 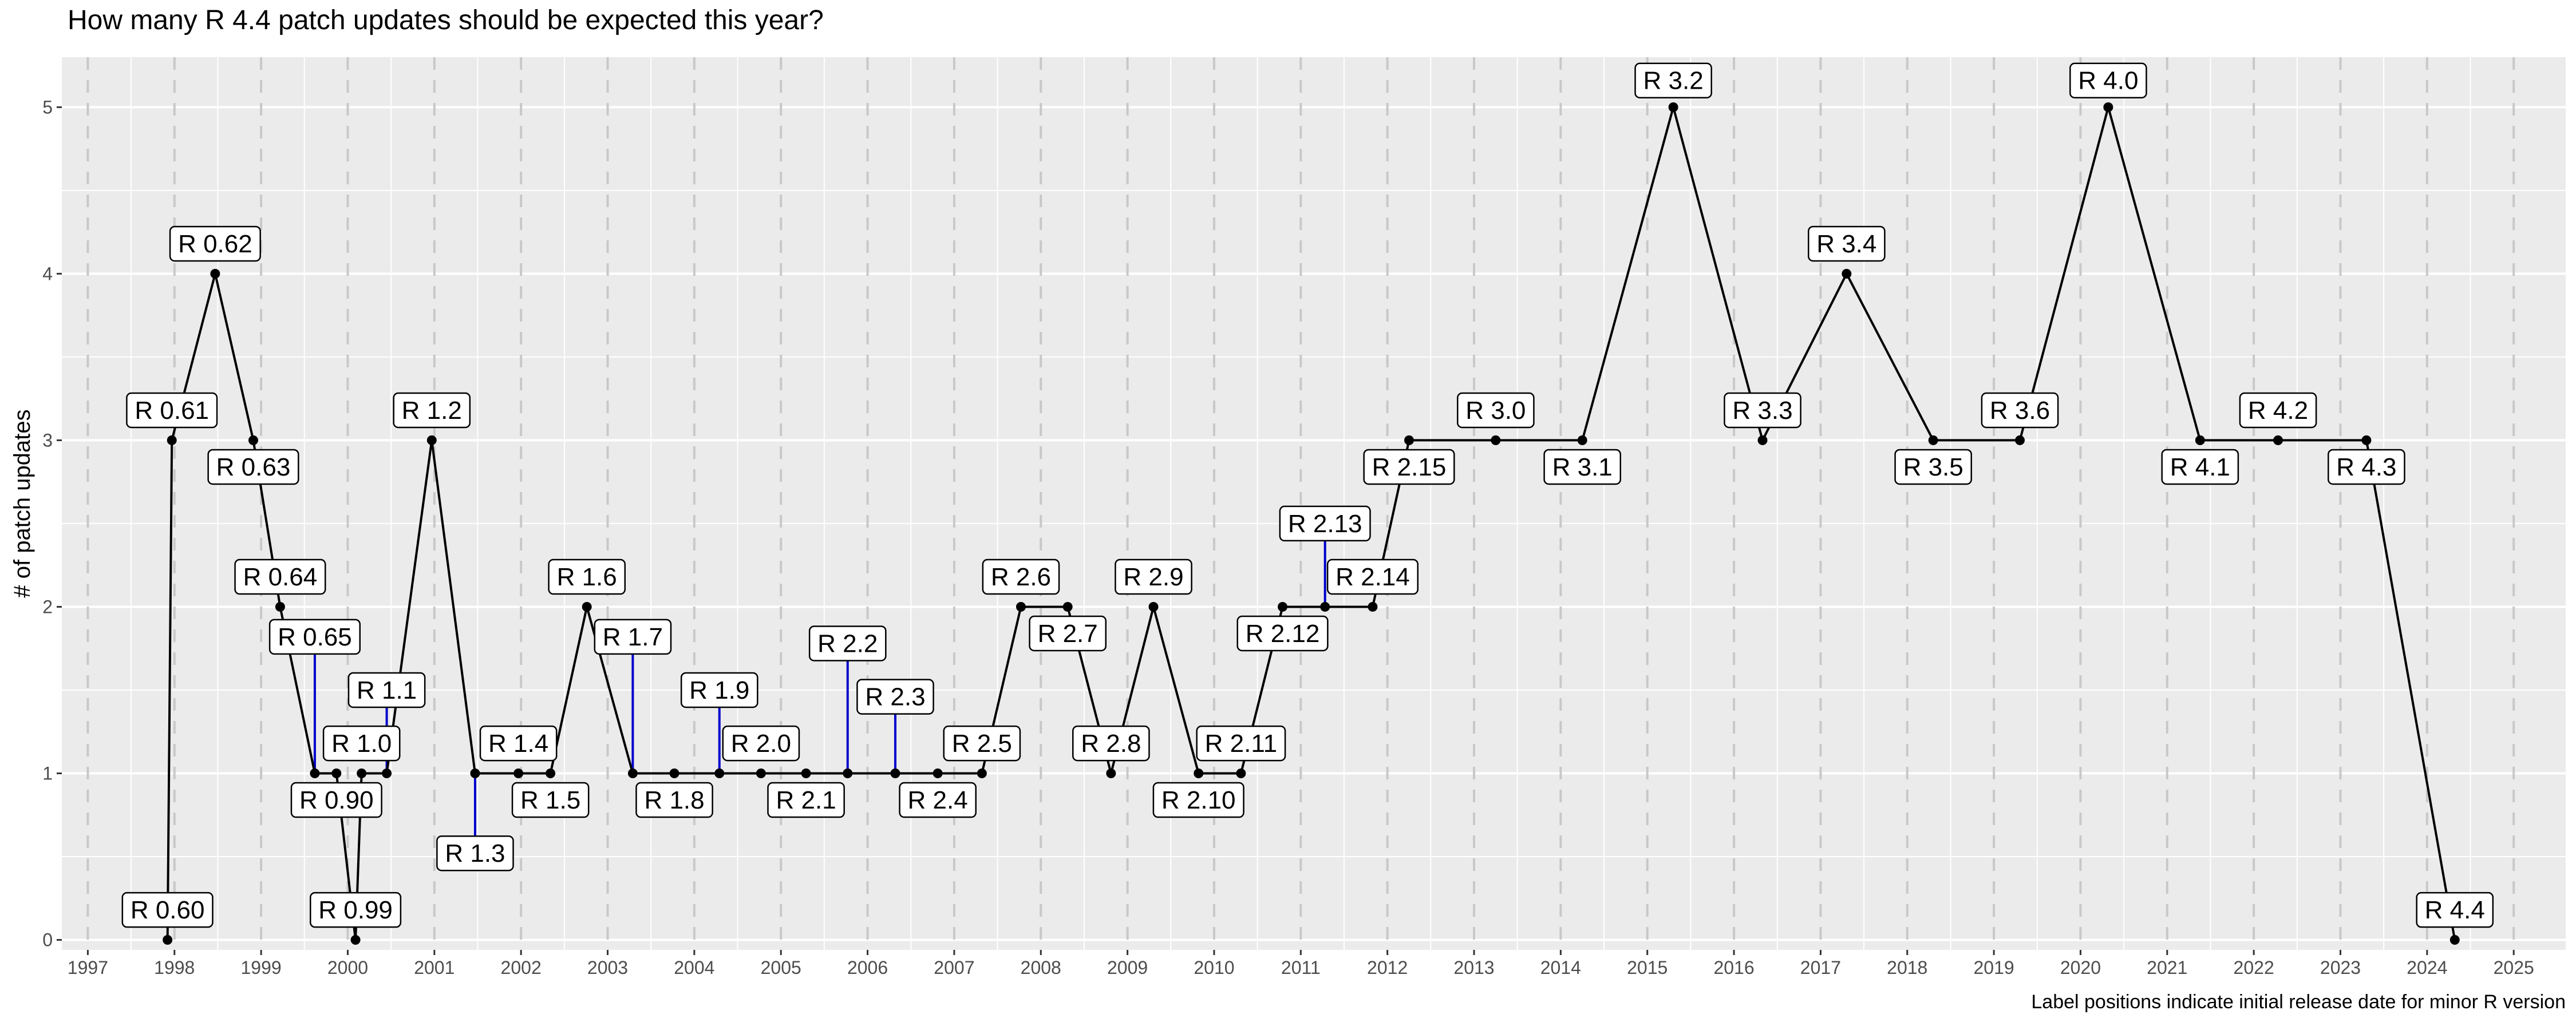 I want to click on version-label-text: R 4.3, so click(x=2366, y=467).